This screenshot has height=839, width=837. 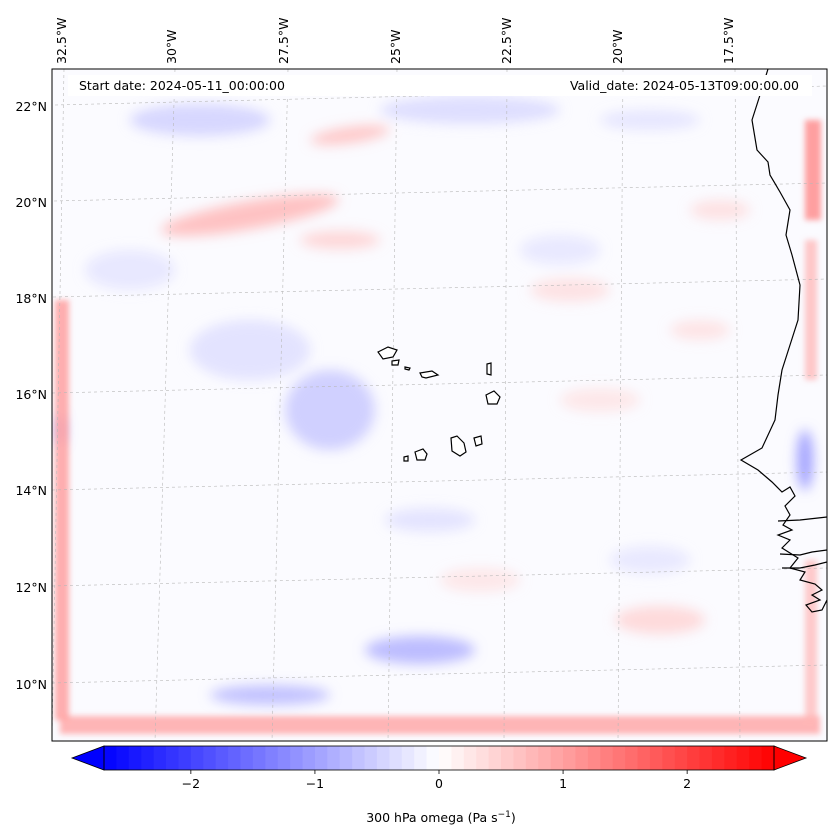 I want to click on colorbar-tick-label: 2, so click(x=687, y=783).